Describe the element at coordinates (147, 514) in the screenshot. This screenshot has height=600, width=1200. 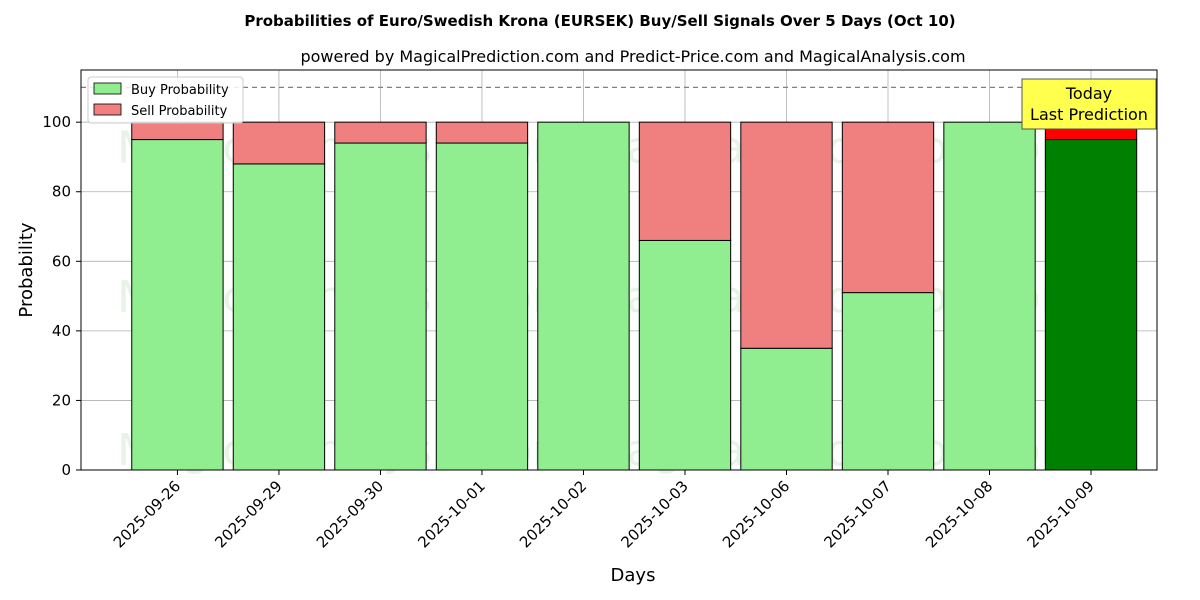
I see `x-tick-label: 2025-09-26` at that location.